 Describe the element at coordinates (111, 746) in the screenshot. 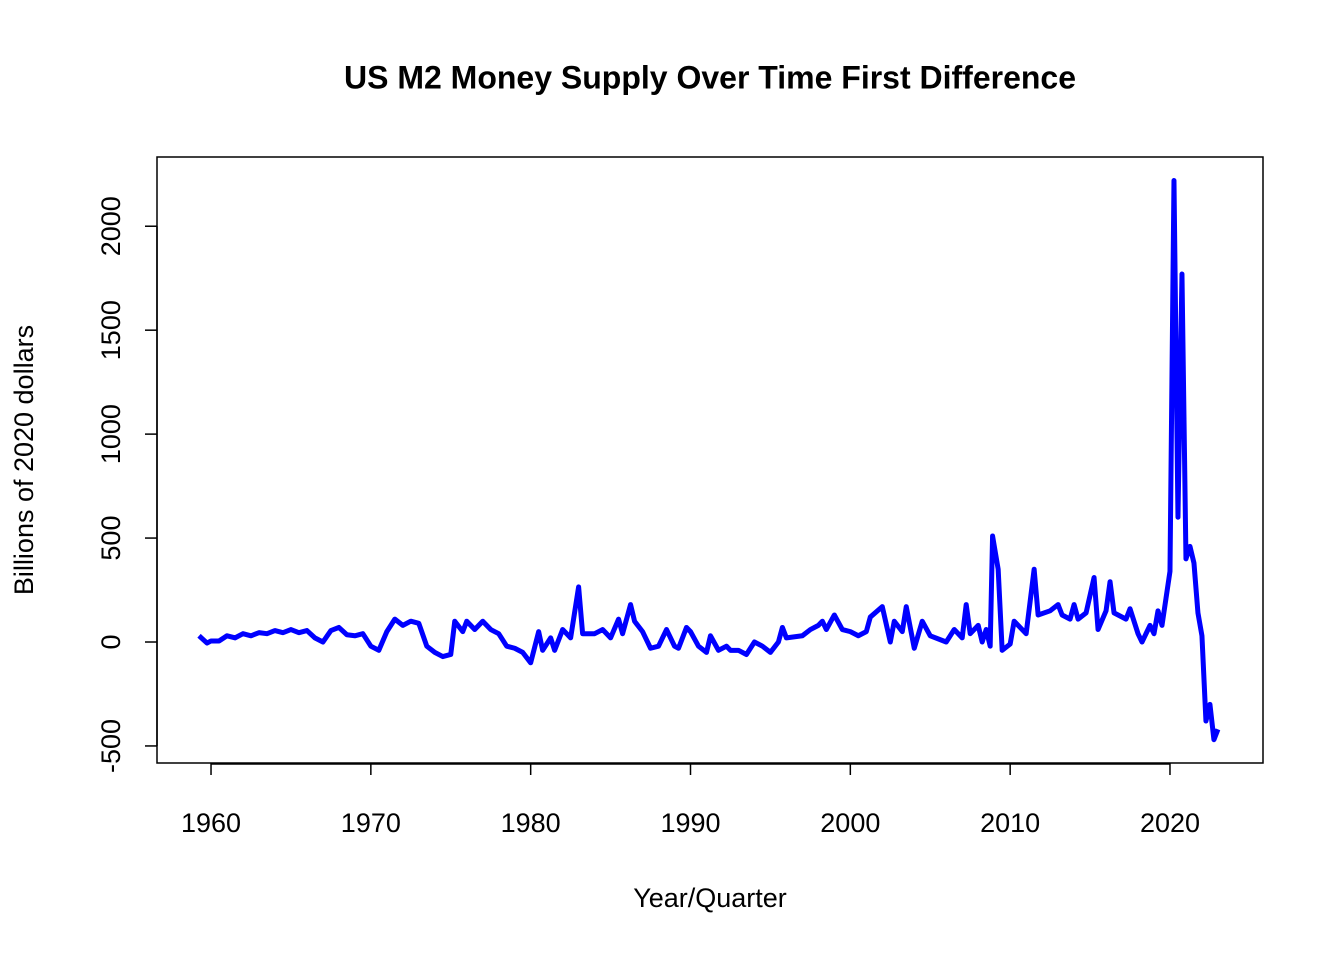

I see `y-tick-label: -500` at that location.